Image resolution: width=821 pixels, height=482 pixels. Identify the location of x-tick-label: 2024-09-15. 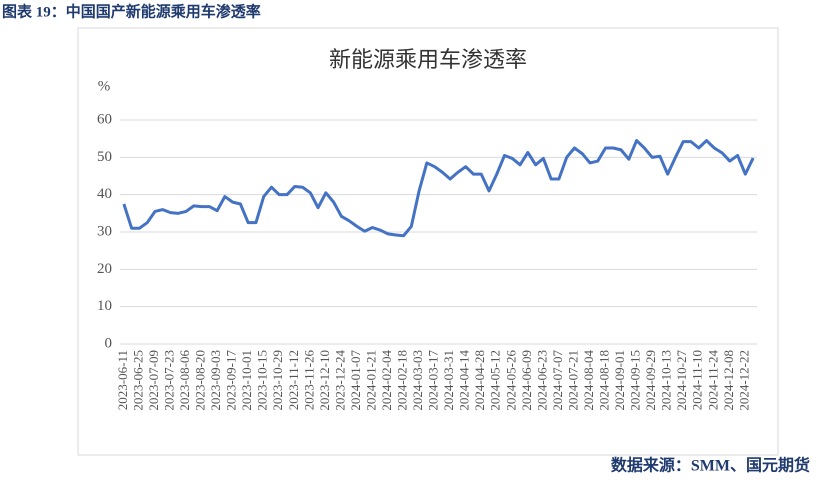
(635, 380).